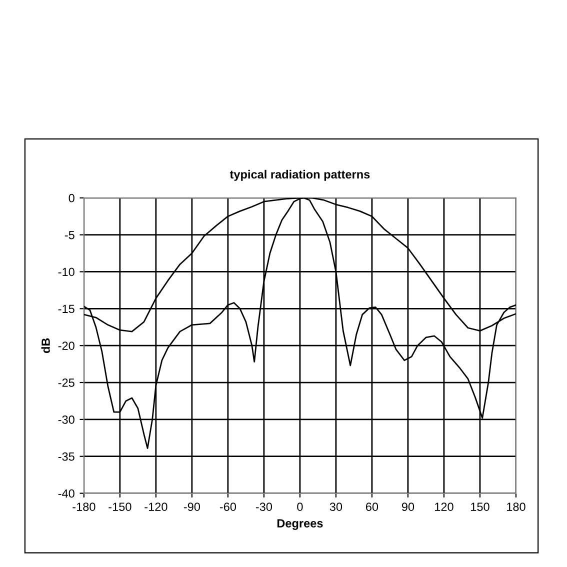 This screenshot has height=567, width=567. What do you see at coordinates (71, 198) in the screenshot?
I see `y-tick-label: 0` at bounding box center [71, 198].